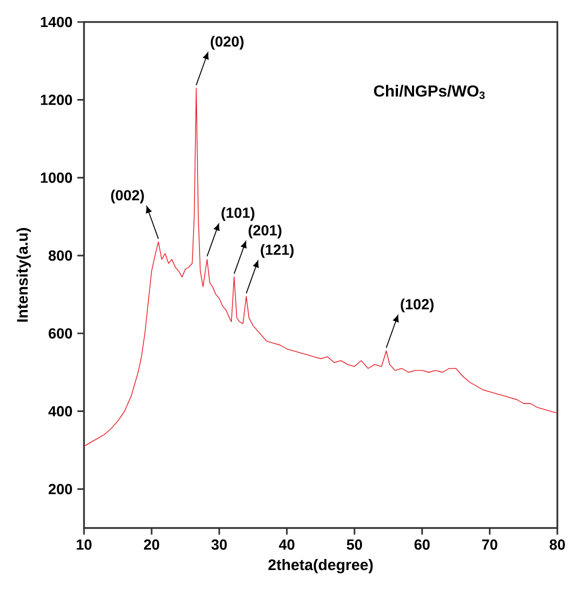  What do you see at coordinates (277, 251) in the screenshot?
I see `annotation: (121)` at bounding box center [277, 251].